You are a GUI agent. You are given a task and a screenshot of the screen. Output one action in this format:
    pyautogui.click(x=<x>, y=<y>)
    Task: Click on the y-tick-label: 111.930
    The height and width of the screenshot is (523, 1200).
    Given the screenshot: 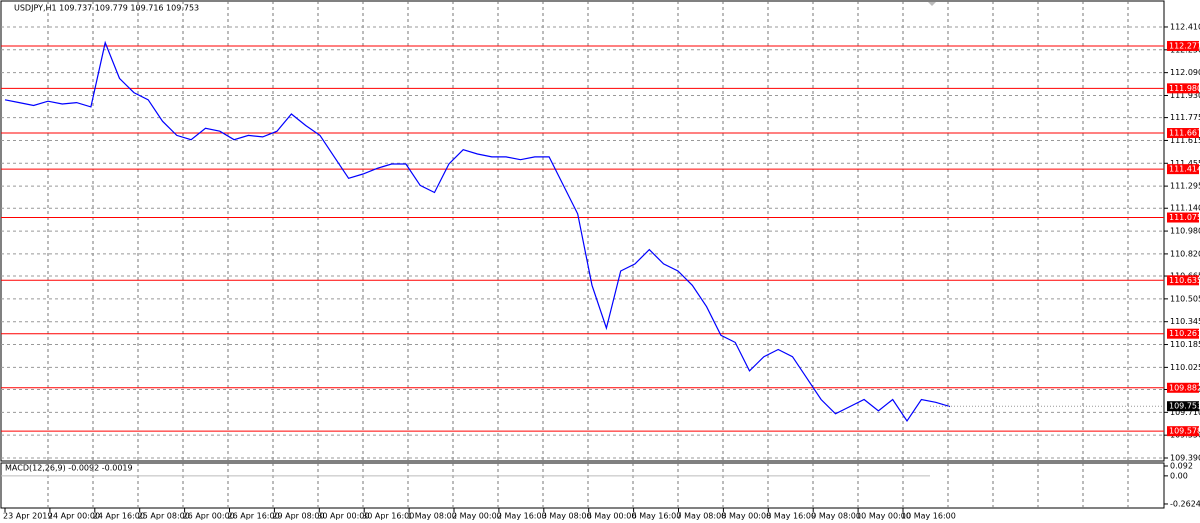 What is the action you would take?
    pyautogui.click(x=1185, y=95)
    